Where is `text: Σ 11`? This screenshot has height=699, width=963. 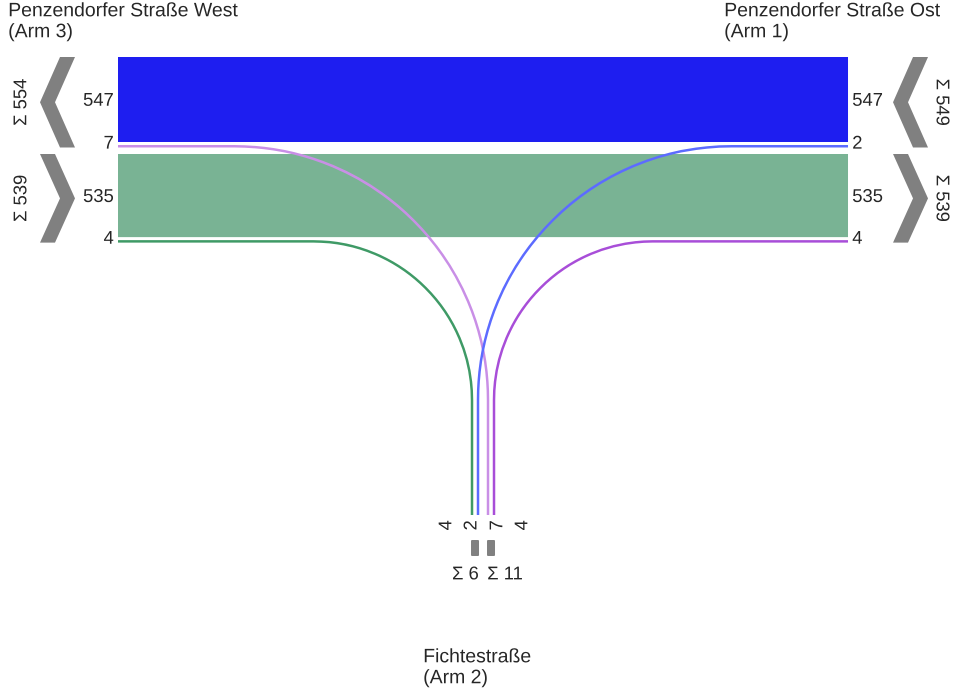
text: Σ 11 is located at coordinates (505, 573).